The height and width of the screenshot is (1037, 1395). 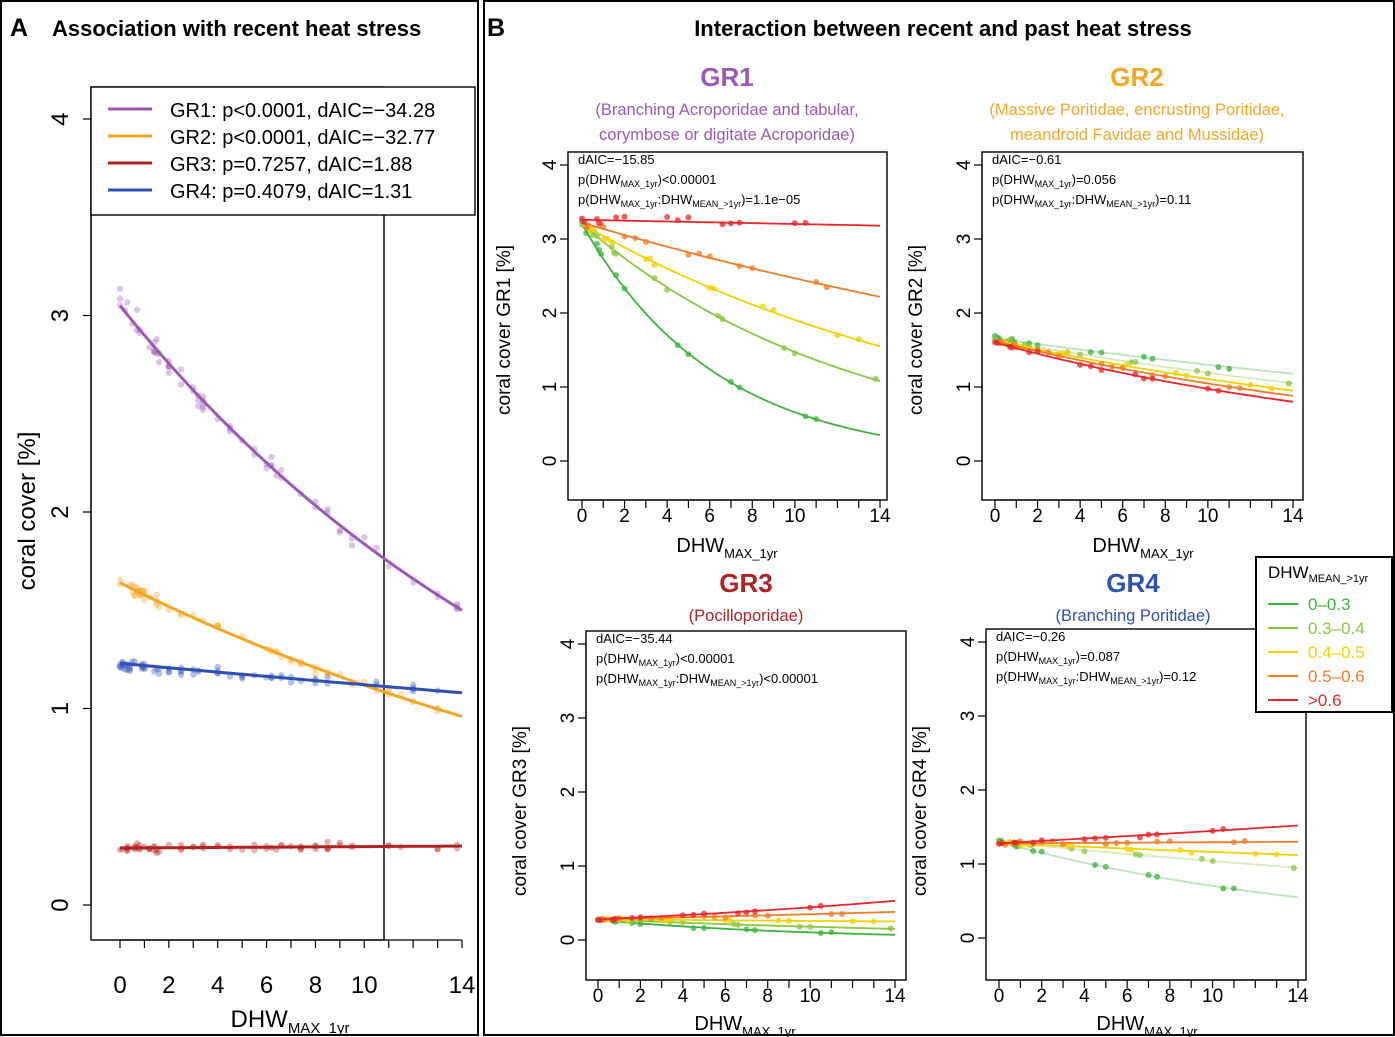 I want to click on legend-label: GR2: p<0.0001, dAIC=−32.77, so click(x=302, y=138).